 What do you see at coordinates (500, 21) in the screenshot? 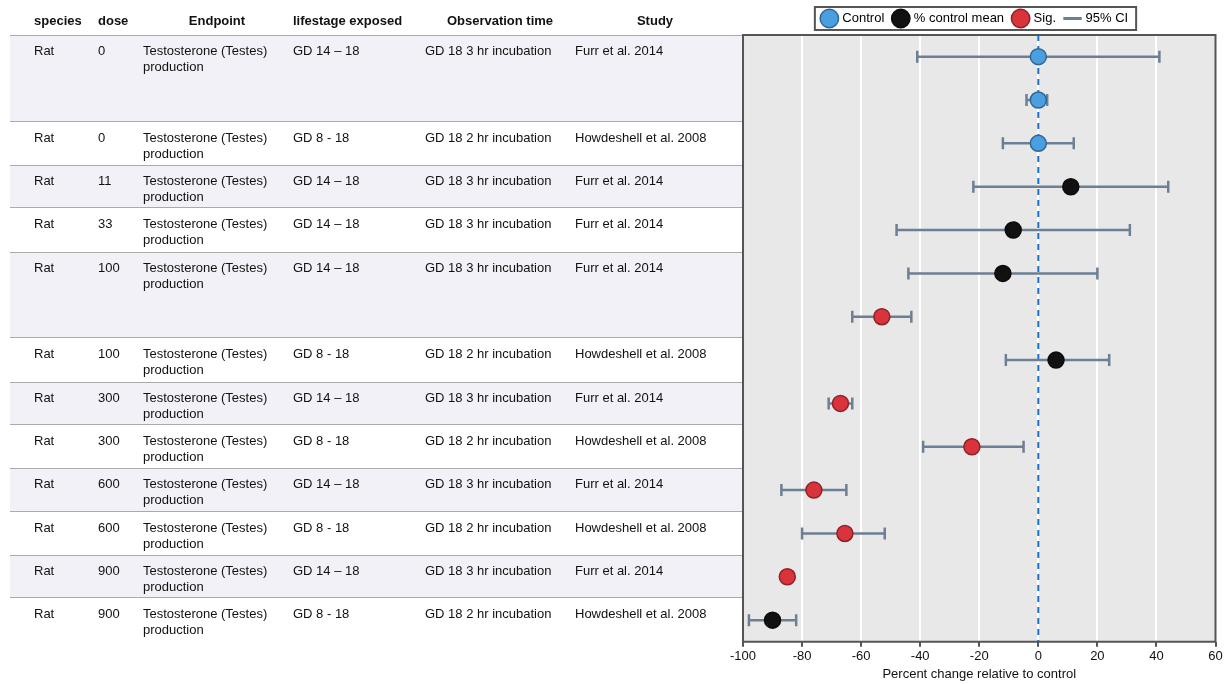
I see `text: Observation time` at bounding box center [500, 21].